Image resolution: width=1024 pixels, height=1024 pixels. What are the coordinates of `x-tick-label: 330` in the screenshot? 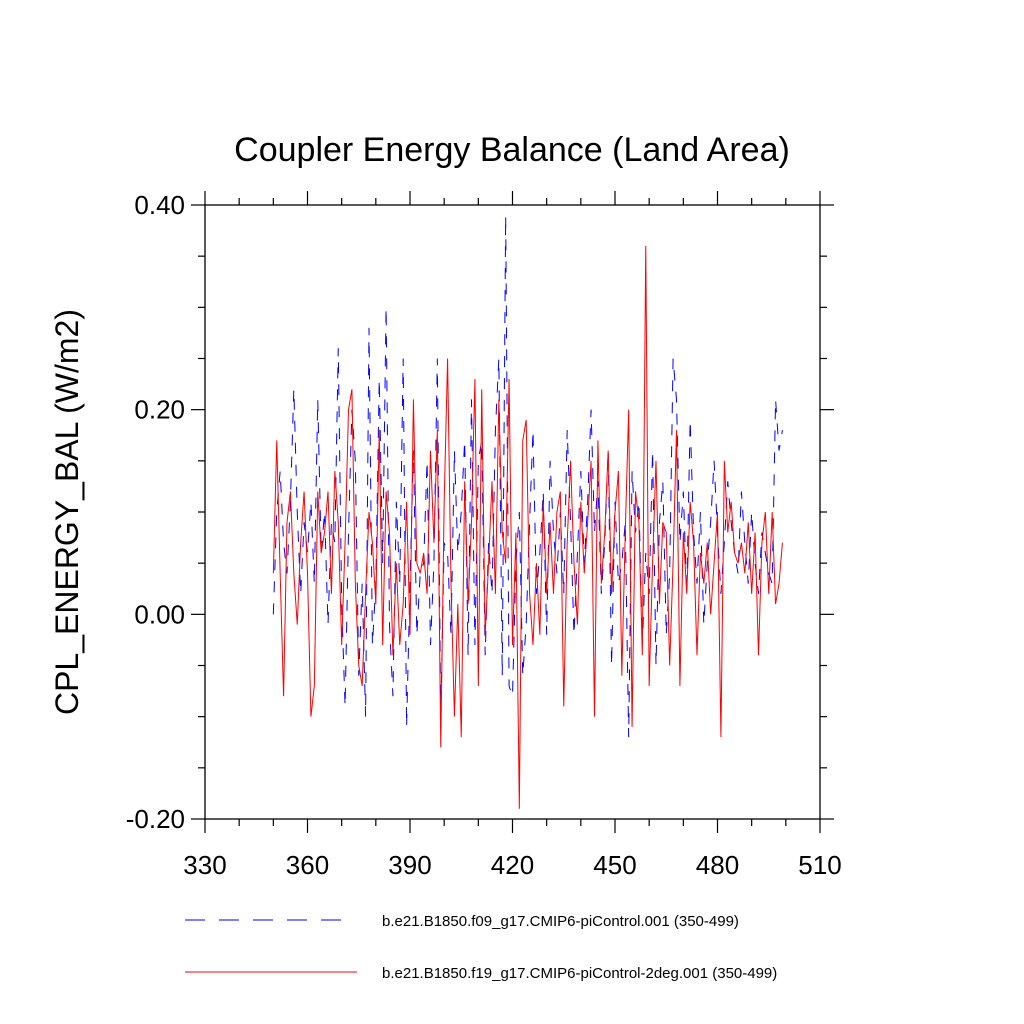 It's located at (204, 865).